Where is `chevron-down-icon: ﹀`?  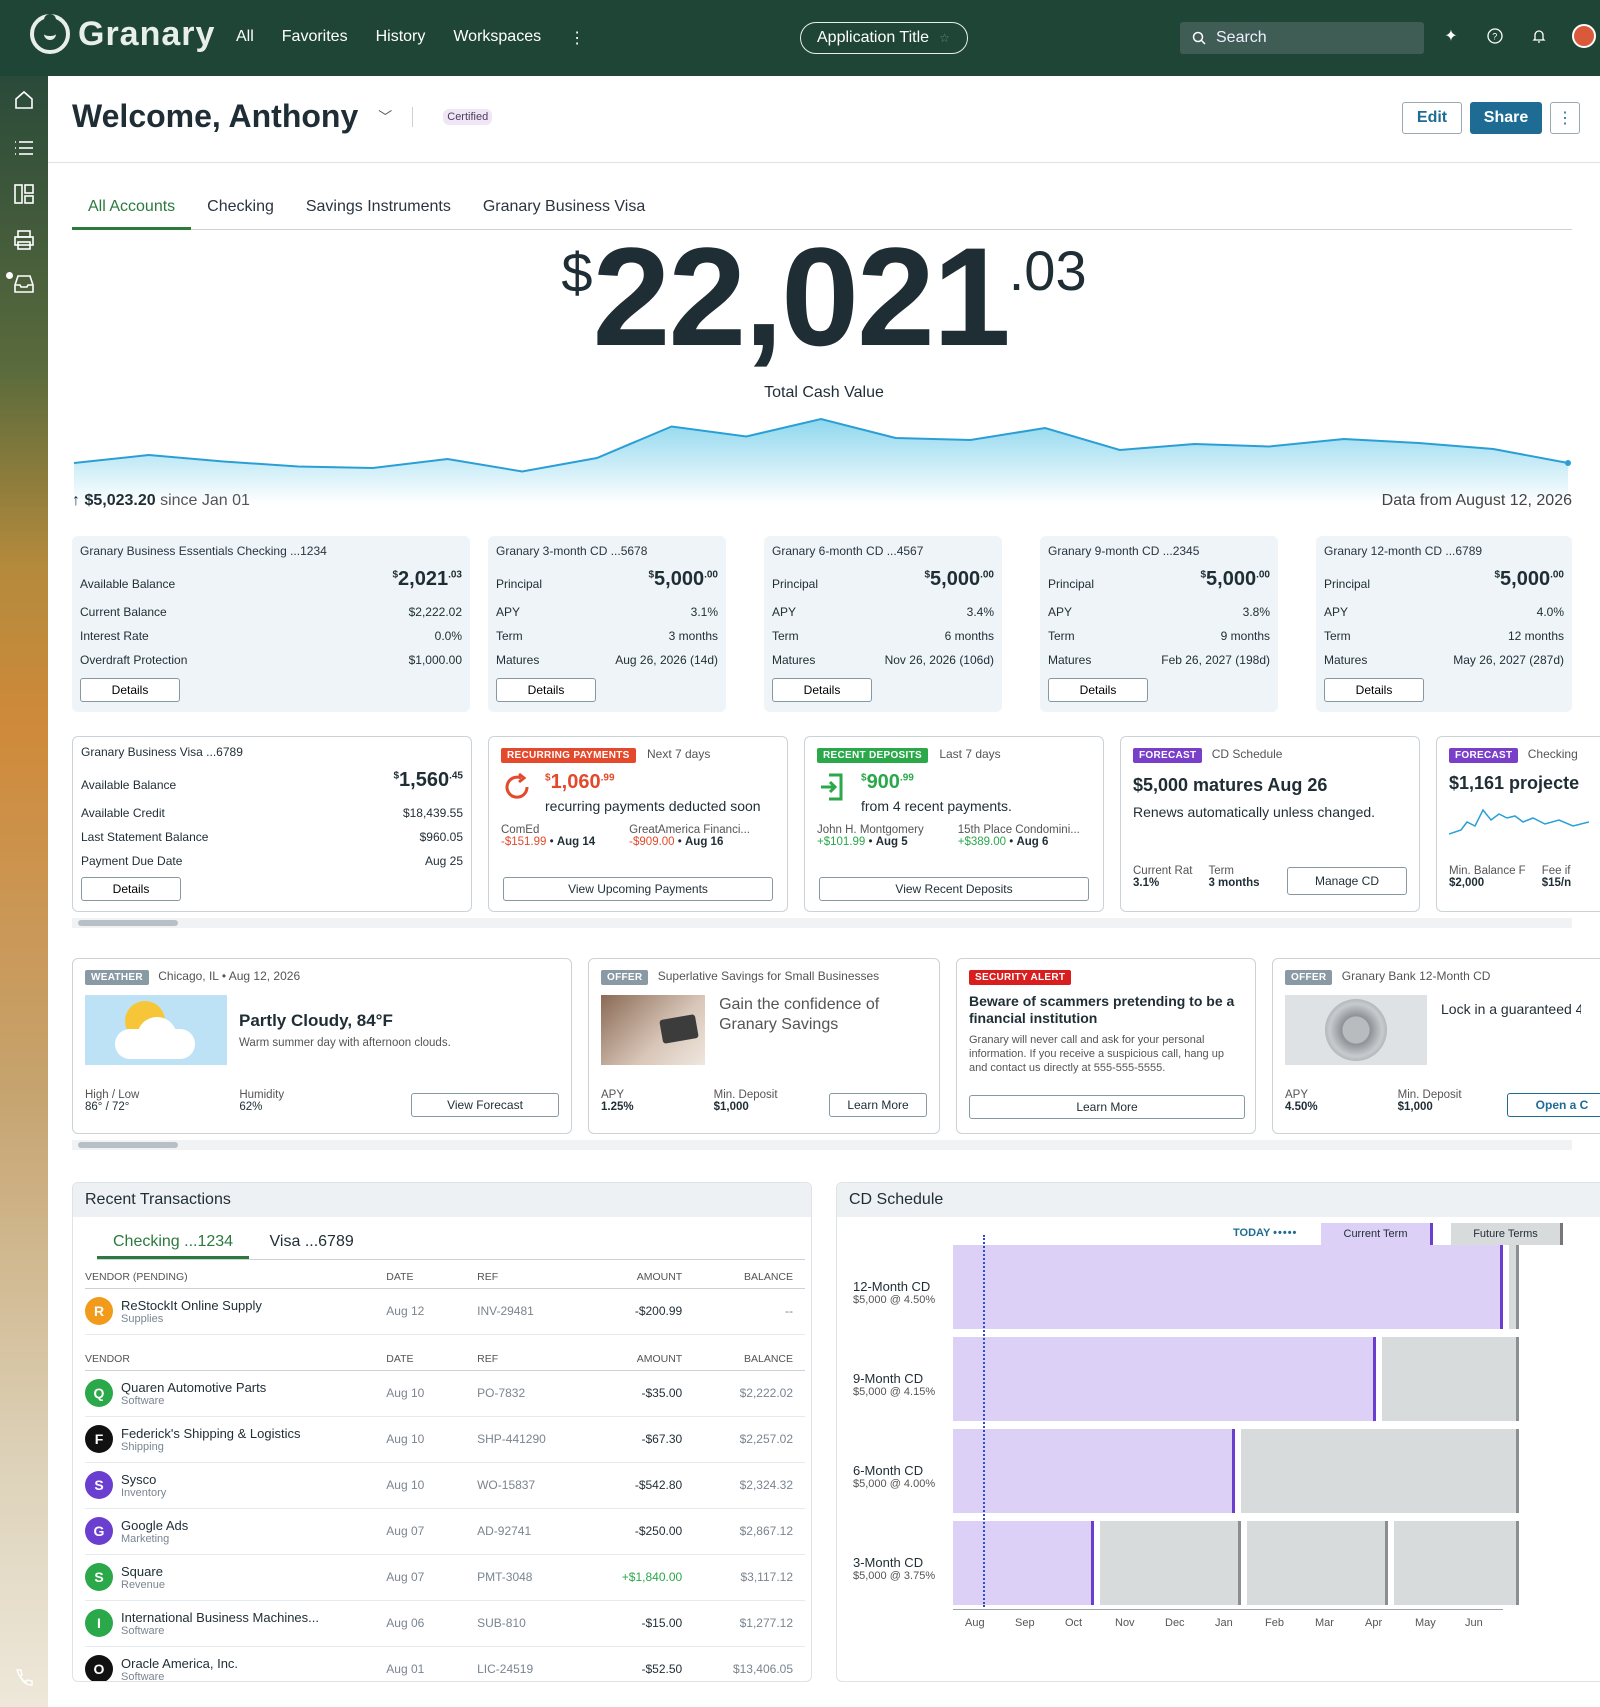 chevron-down-icon: ﹀ is located at coordinates (385, 116).